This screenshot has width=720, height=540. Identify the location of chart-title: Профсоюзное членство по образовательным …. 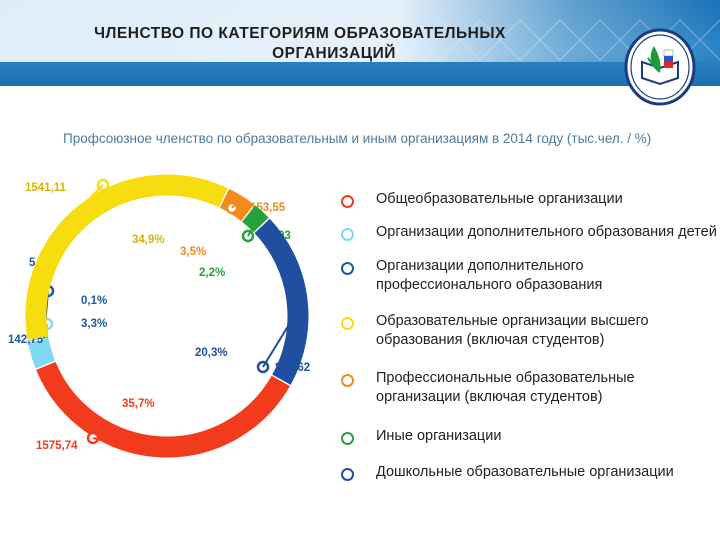
(357, 138).